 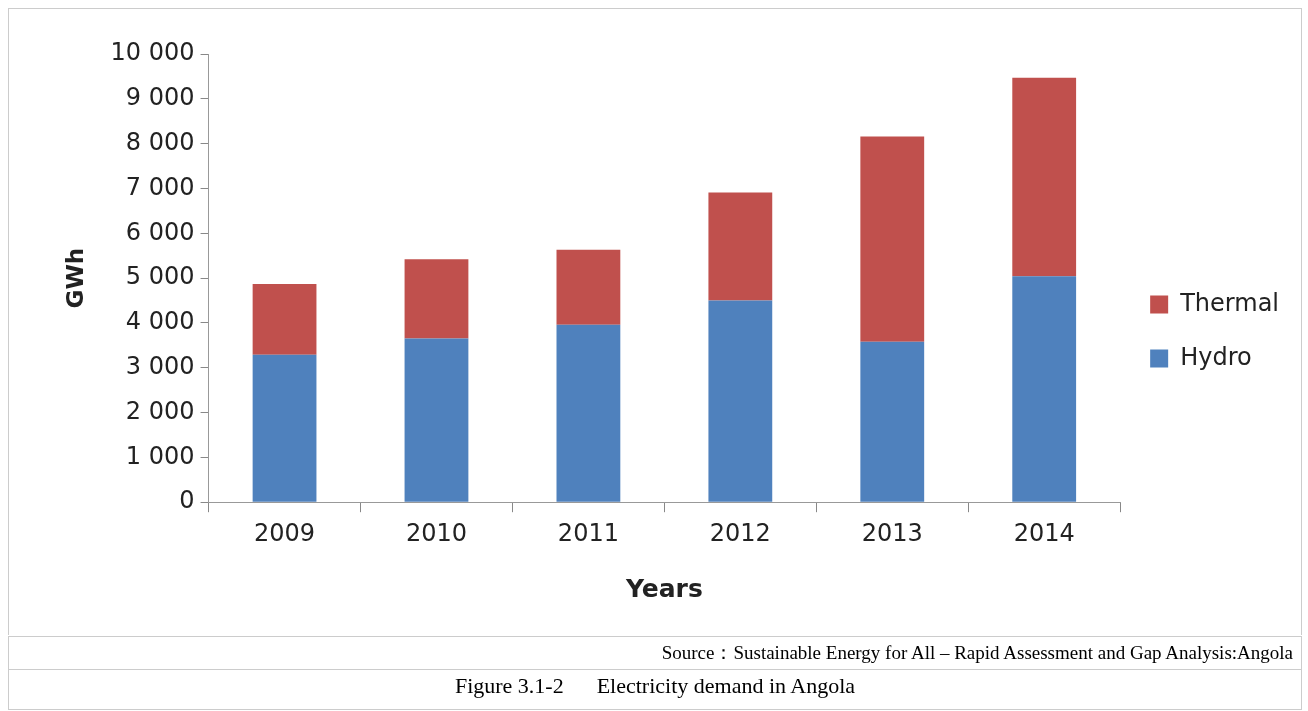 I want to click on x-axis-title: Years, so click(x=663, y=588).